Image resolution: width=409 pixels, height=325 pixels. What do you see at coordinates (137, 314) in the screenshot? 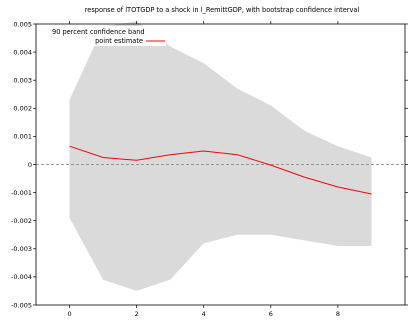
I see `x-tick-label: 2` at bounding box center [137, 314].